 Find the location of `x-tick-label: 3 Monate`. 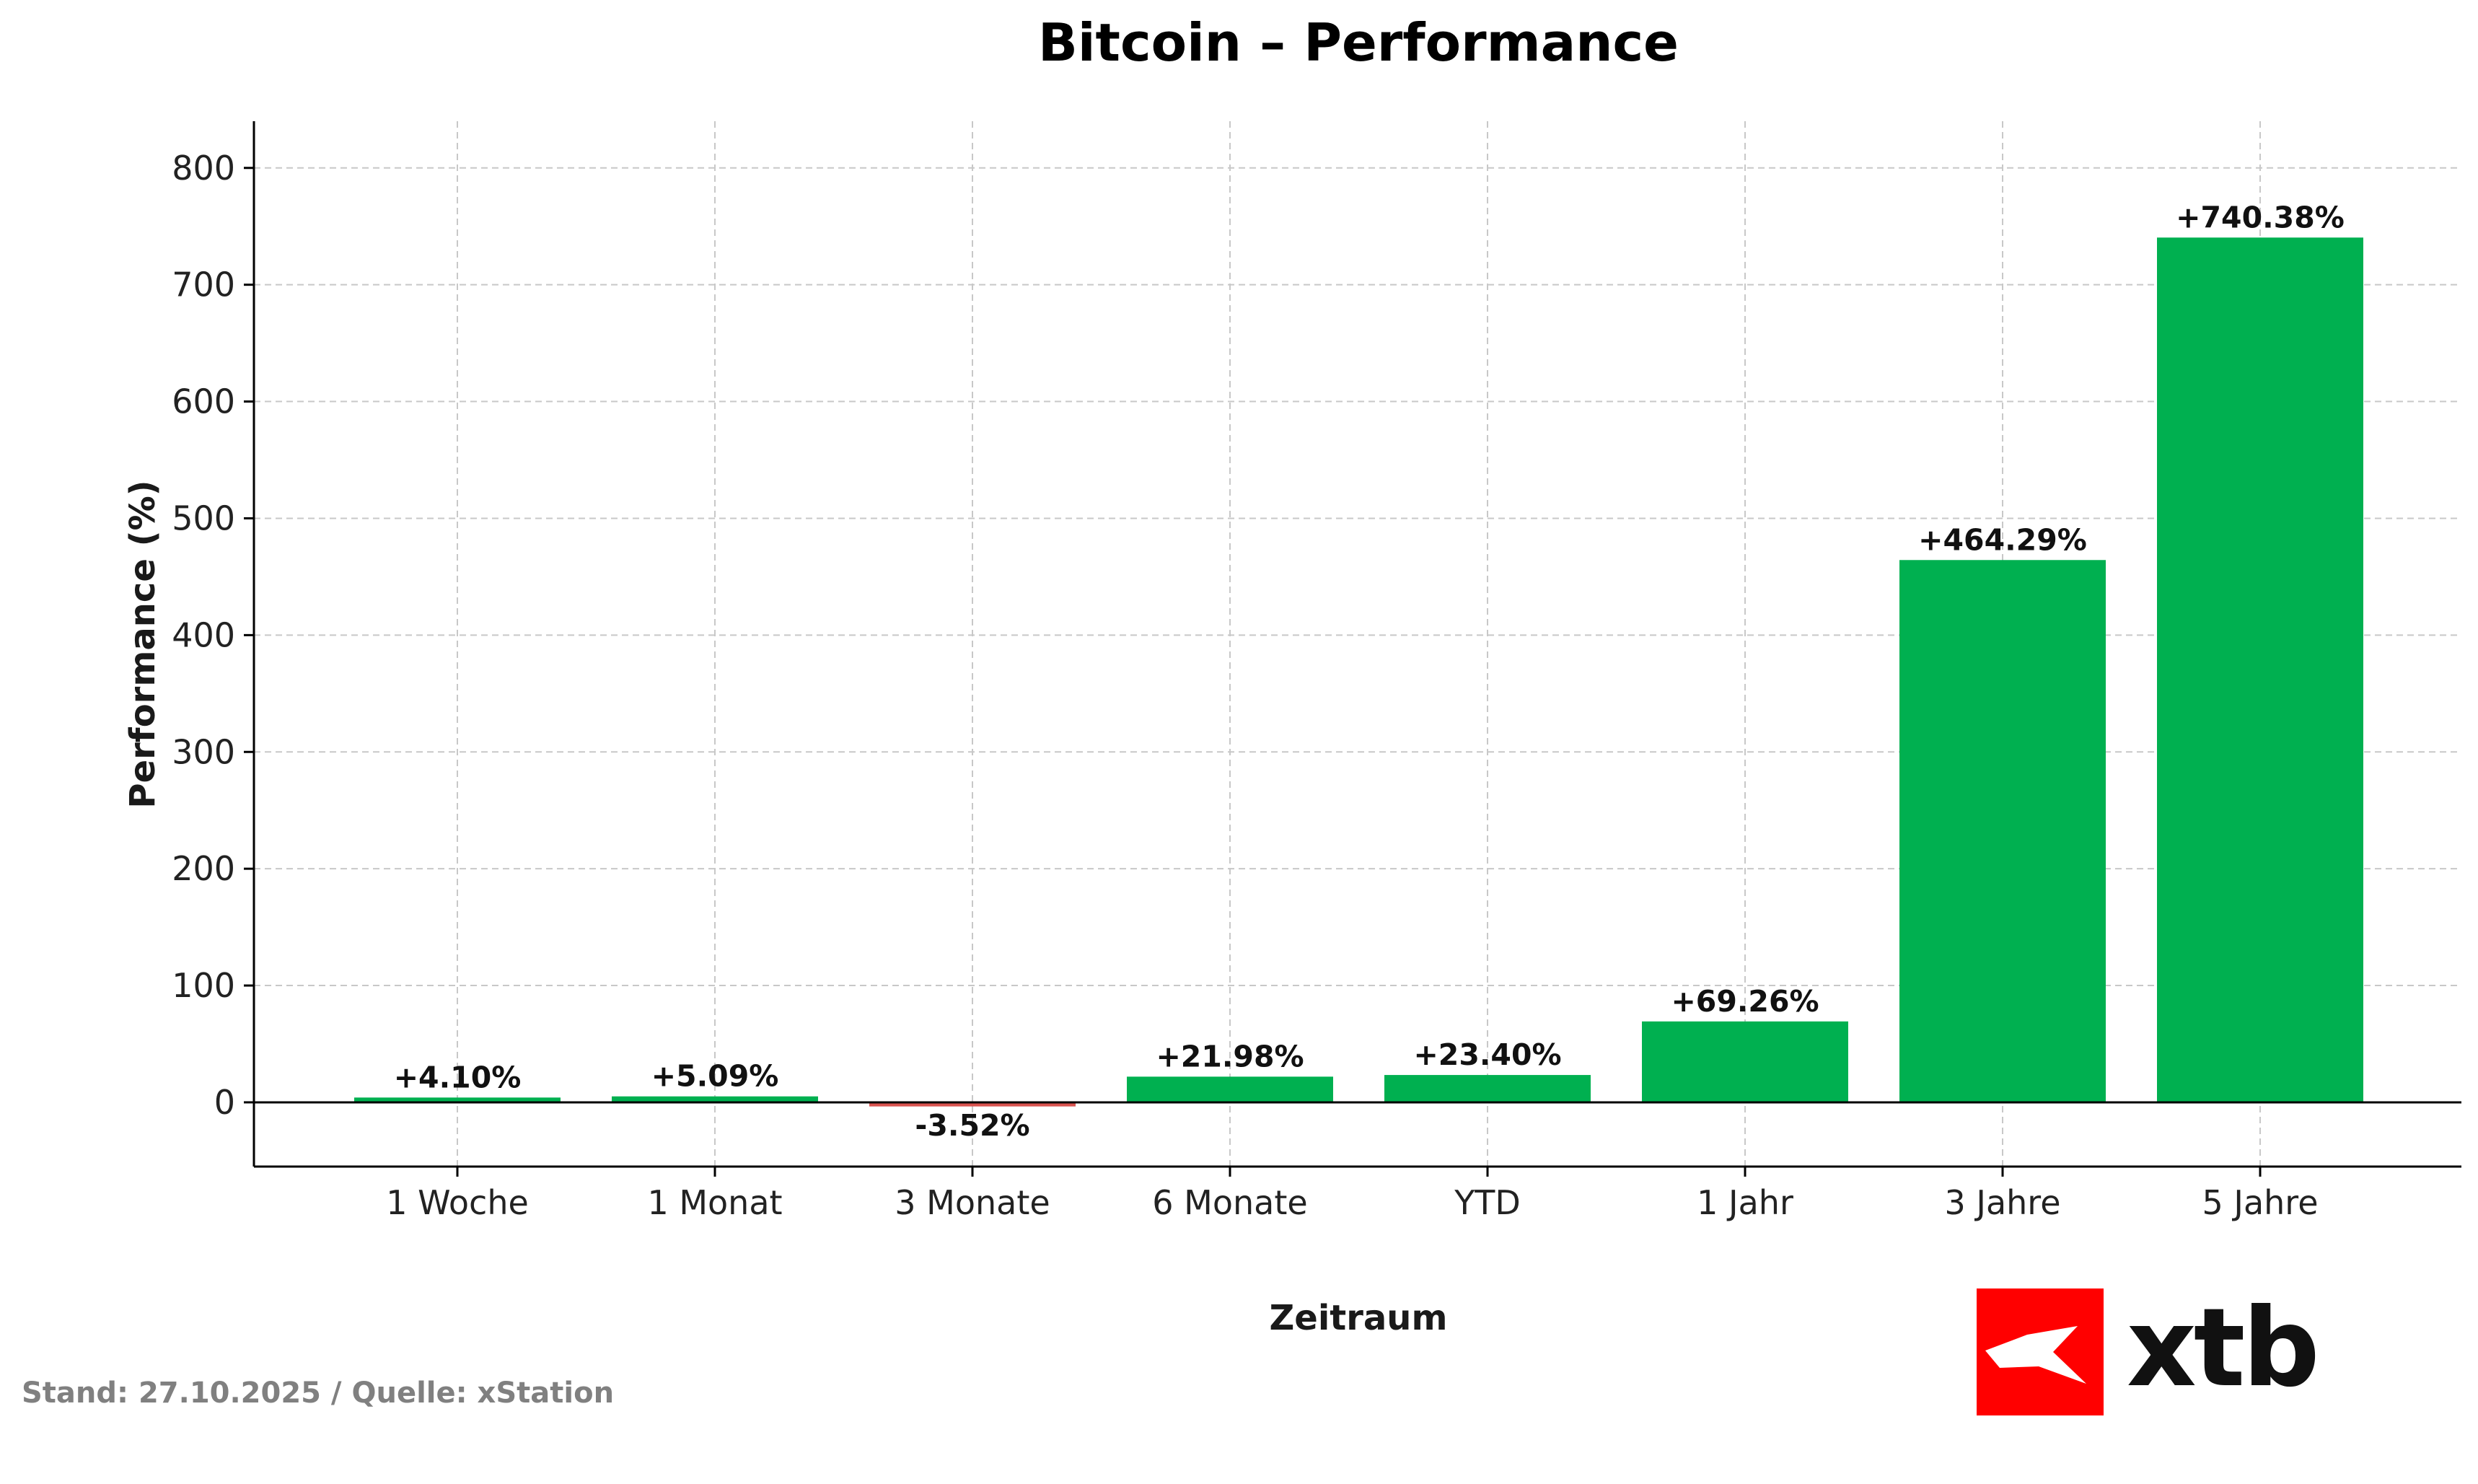

x-tick-label: 3 Monate is located at coordinates (972, 1202).